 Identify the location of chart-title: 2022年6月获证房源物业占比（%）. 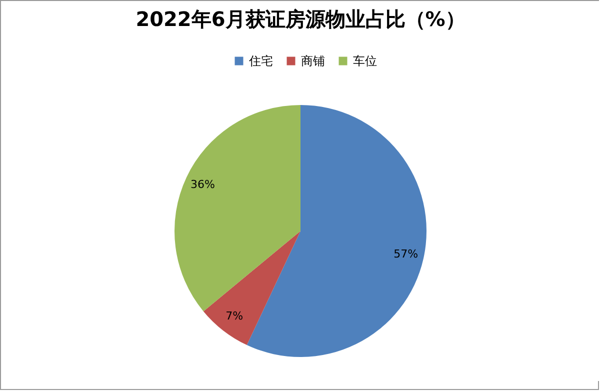
(301, 19).